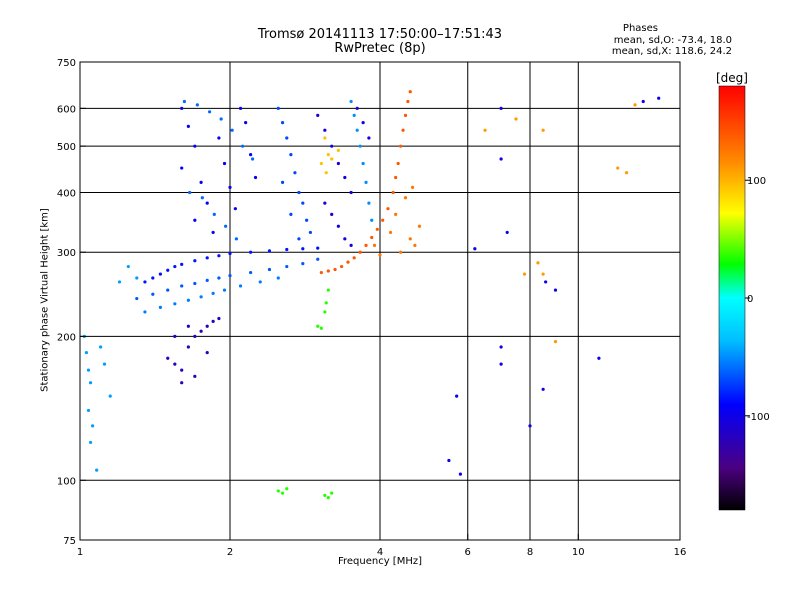  What do you see at coordinates (530, 552) in the screenshot?
I see `x-tick-label: 8` at bounding box center [530, 552].